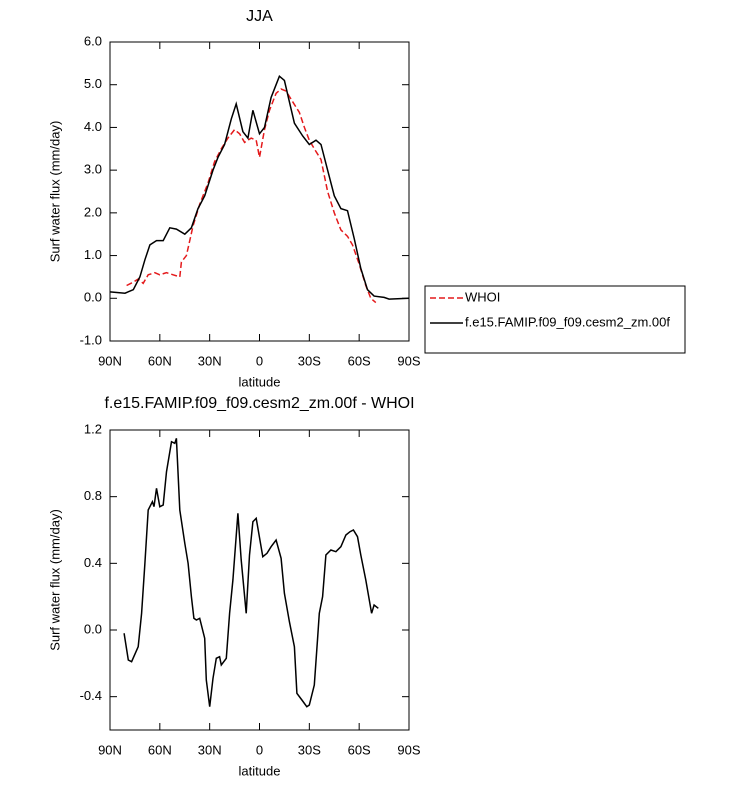  I want to click on y-tick-label: 2.0, so click(93, 211).